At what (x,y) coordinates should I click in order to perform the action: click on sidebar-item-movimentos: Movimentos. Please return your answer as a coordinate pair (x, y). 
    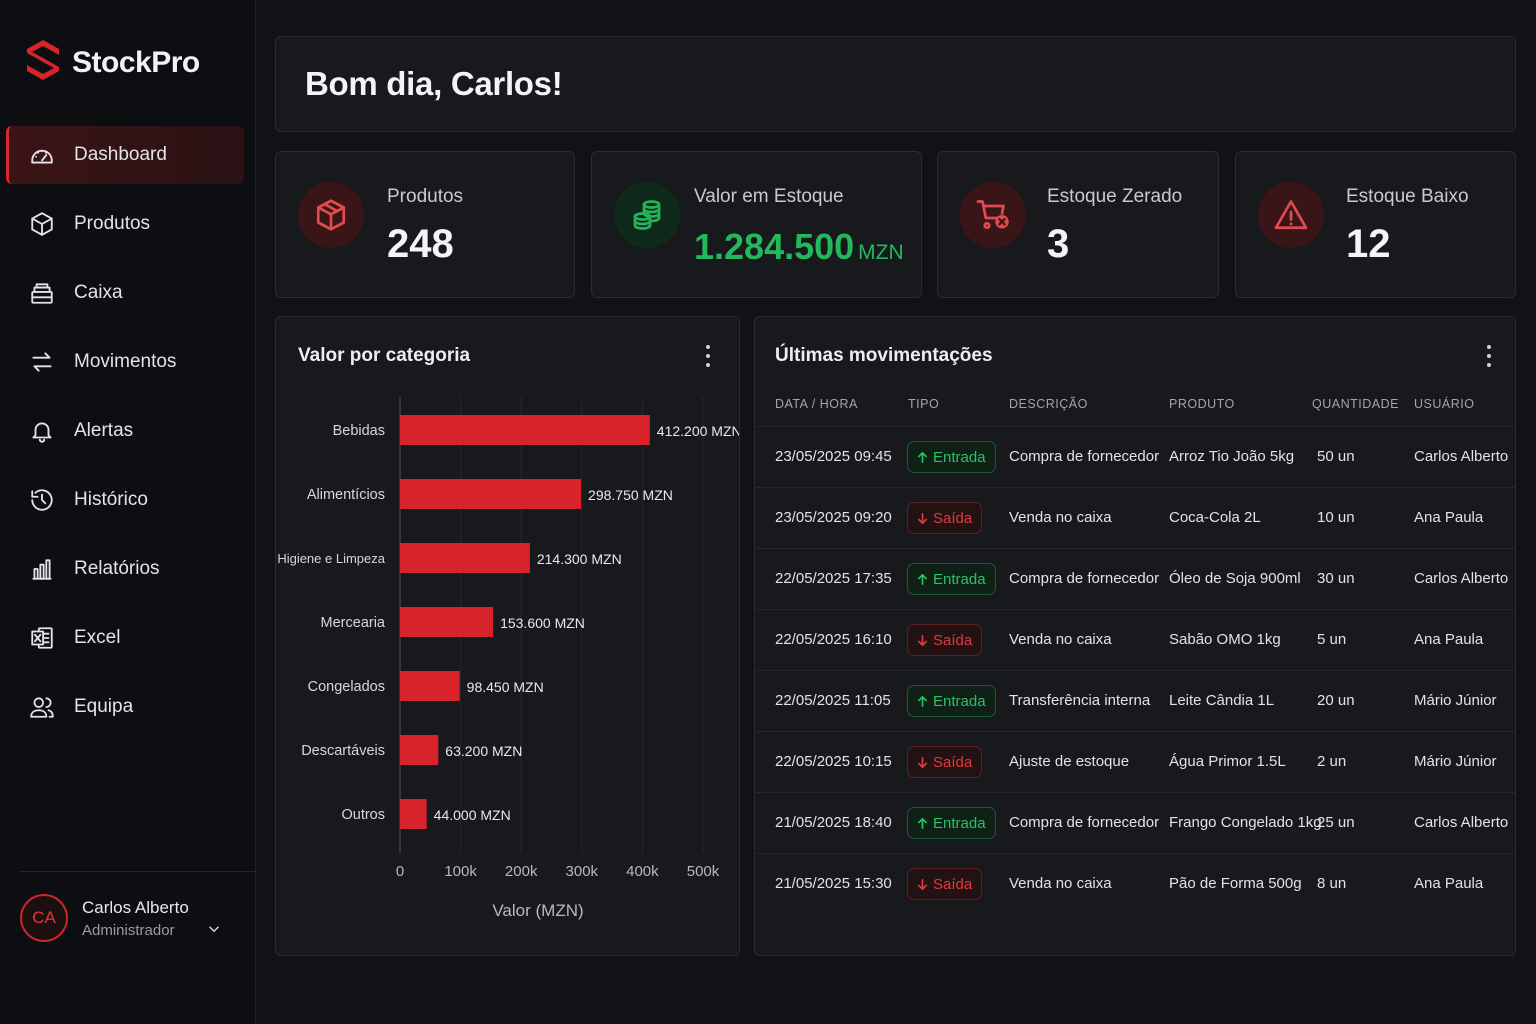
    Looking at the image, I should click on (125, 362).